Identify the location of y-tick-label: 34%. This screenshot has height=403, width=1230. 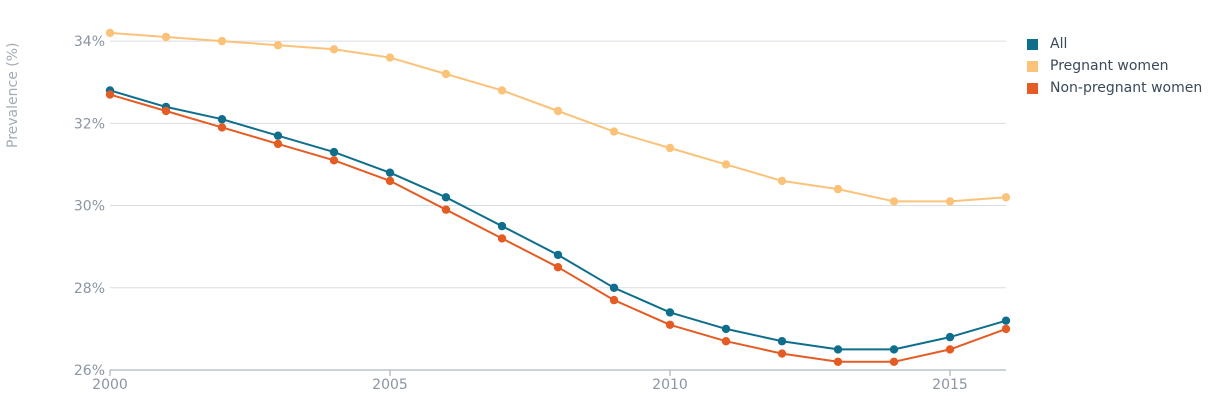
(89, 42).